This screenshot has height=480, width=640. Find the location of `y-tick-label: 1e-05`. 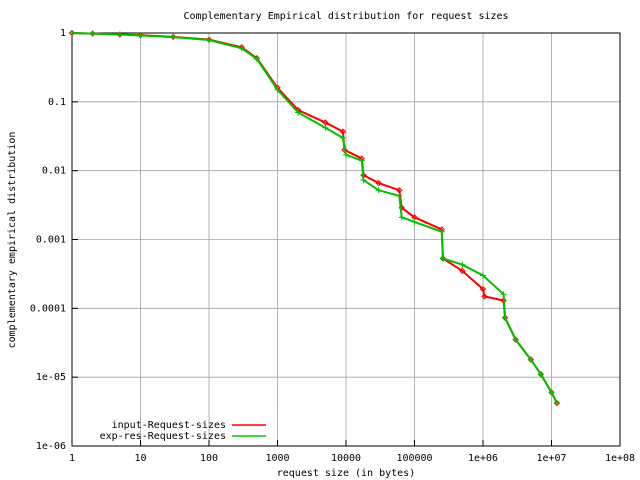

y-tick-label: 1e-05 is located at coordinates (51, 377).